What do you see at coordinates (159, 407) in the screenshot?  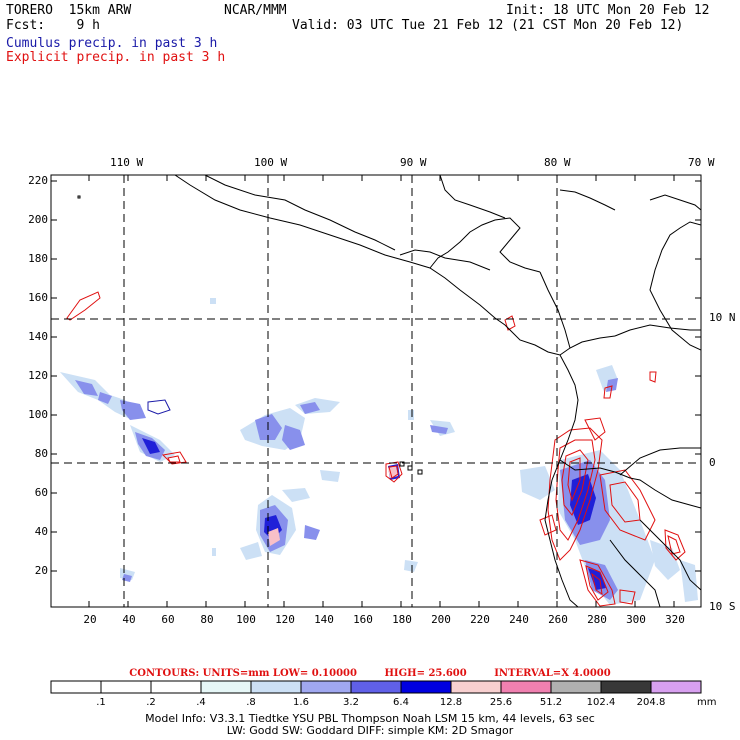 I see `cumulus-contour` at bounding box center [159, 407].